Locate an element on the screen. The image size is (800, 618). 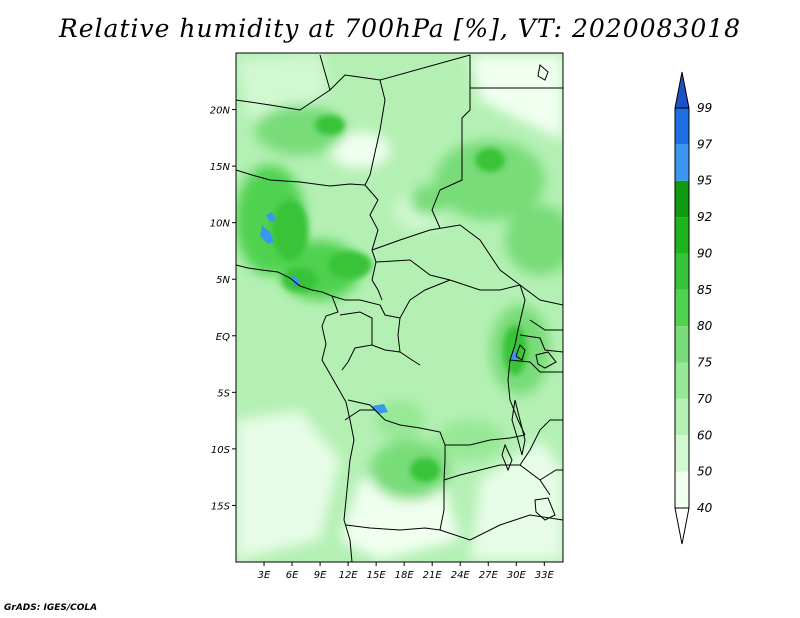
colorbar-frame is located at coordinates (682, 308).